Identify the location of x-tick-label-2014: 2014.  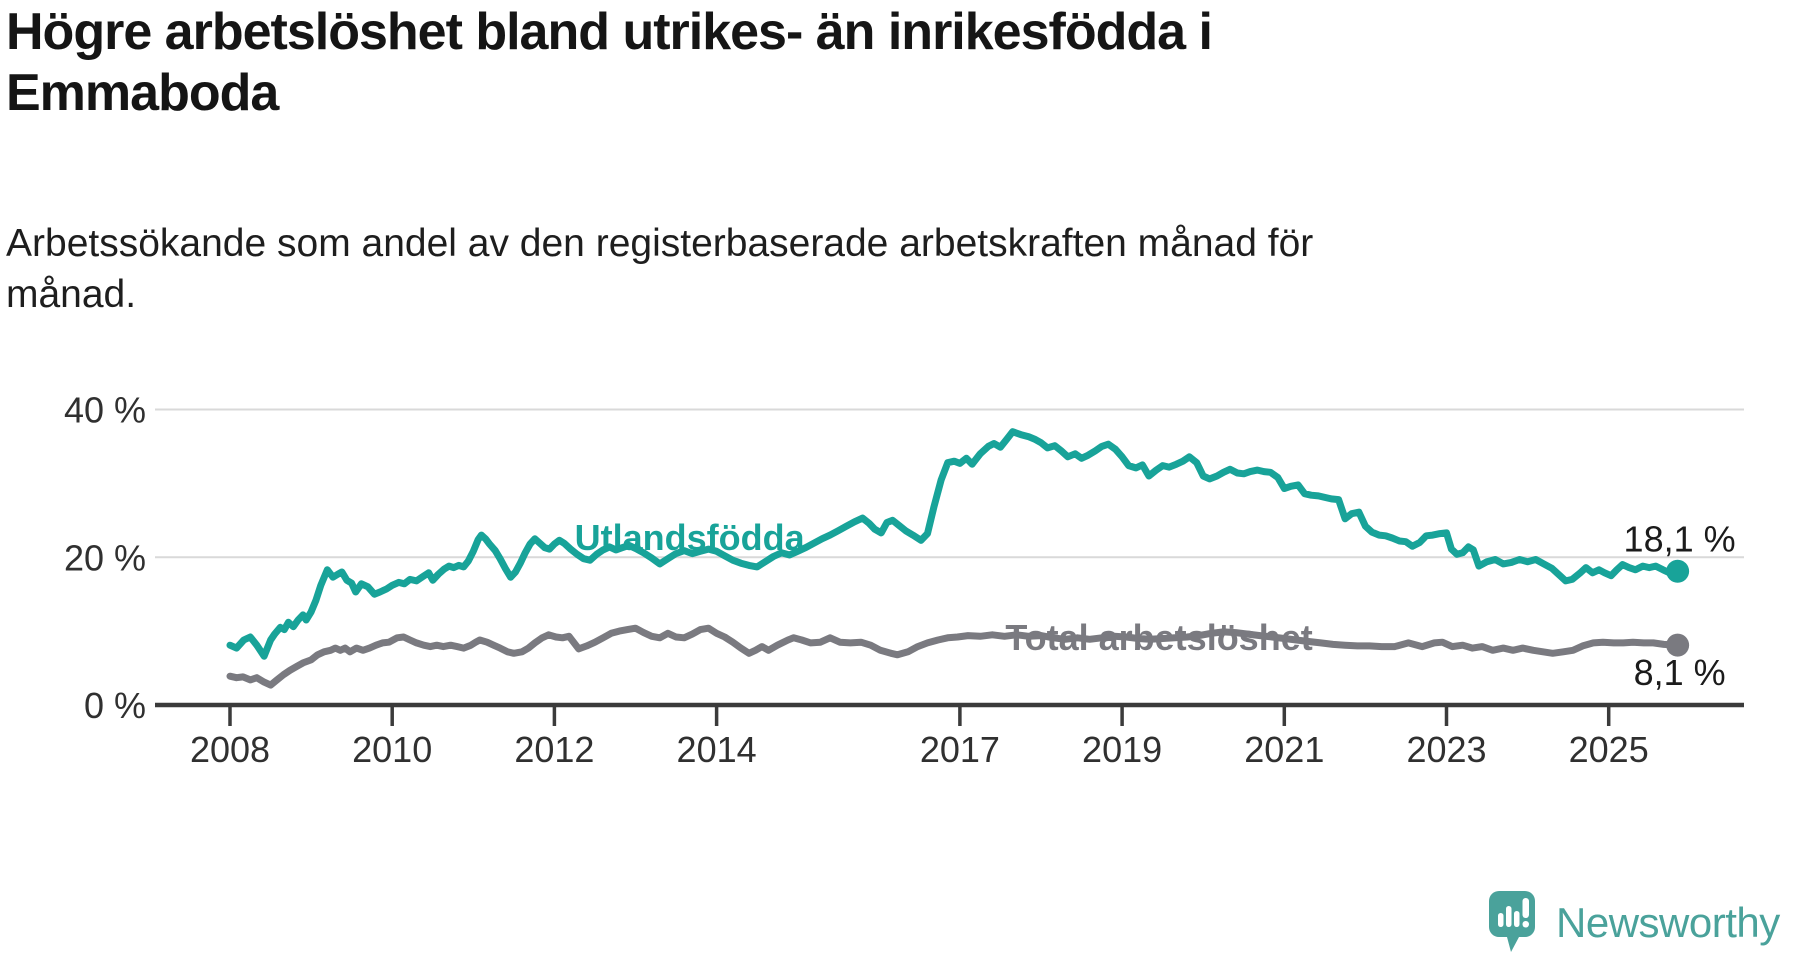
(717, 749).